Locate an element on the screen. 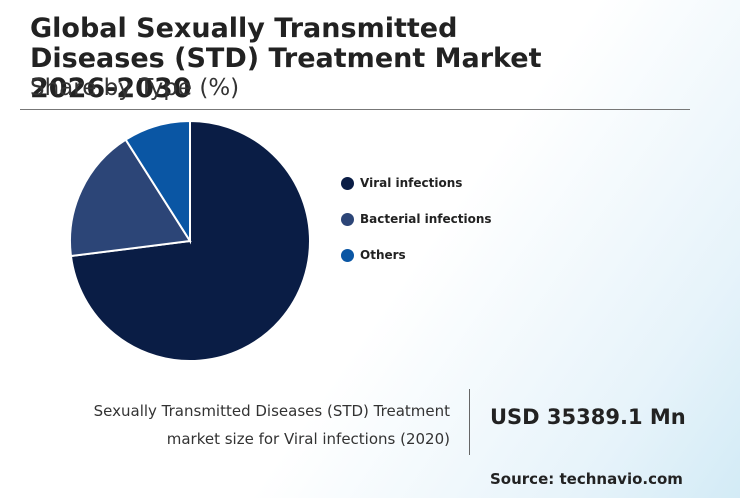  stat-value: USD 35389.1 Mn is located at coordinates (588, 417).